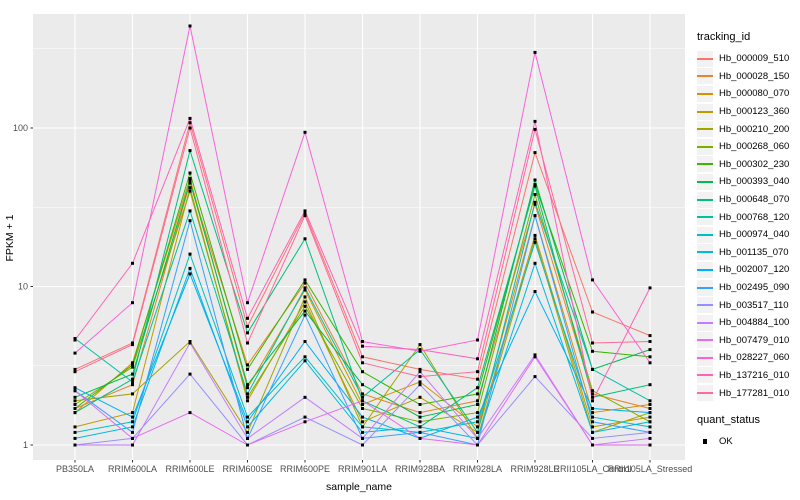 Image resolution: width=800 pixels, height=500 pixels. Describe the element at coordinates (754, 182) in the screenshot. I see `legend-item-label: Hb_000393_040` at that location.